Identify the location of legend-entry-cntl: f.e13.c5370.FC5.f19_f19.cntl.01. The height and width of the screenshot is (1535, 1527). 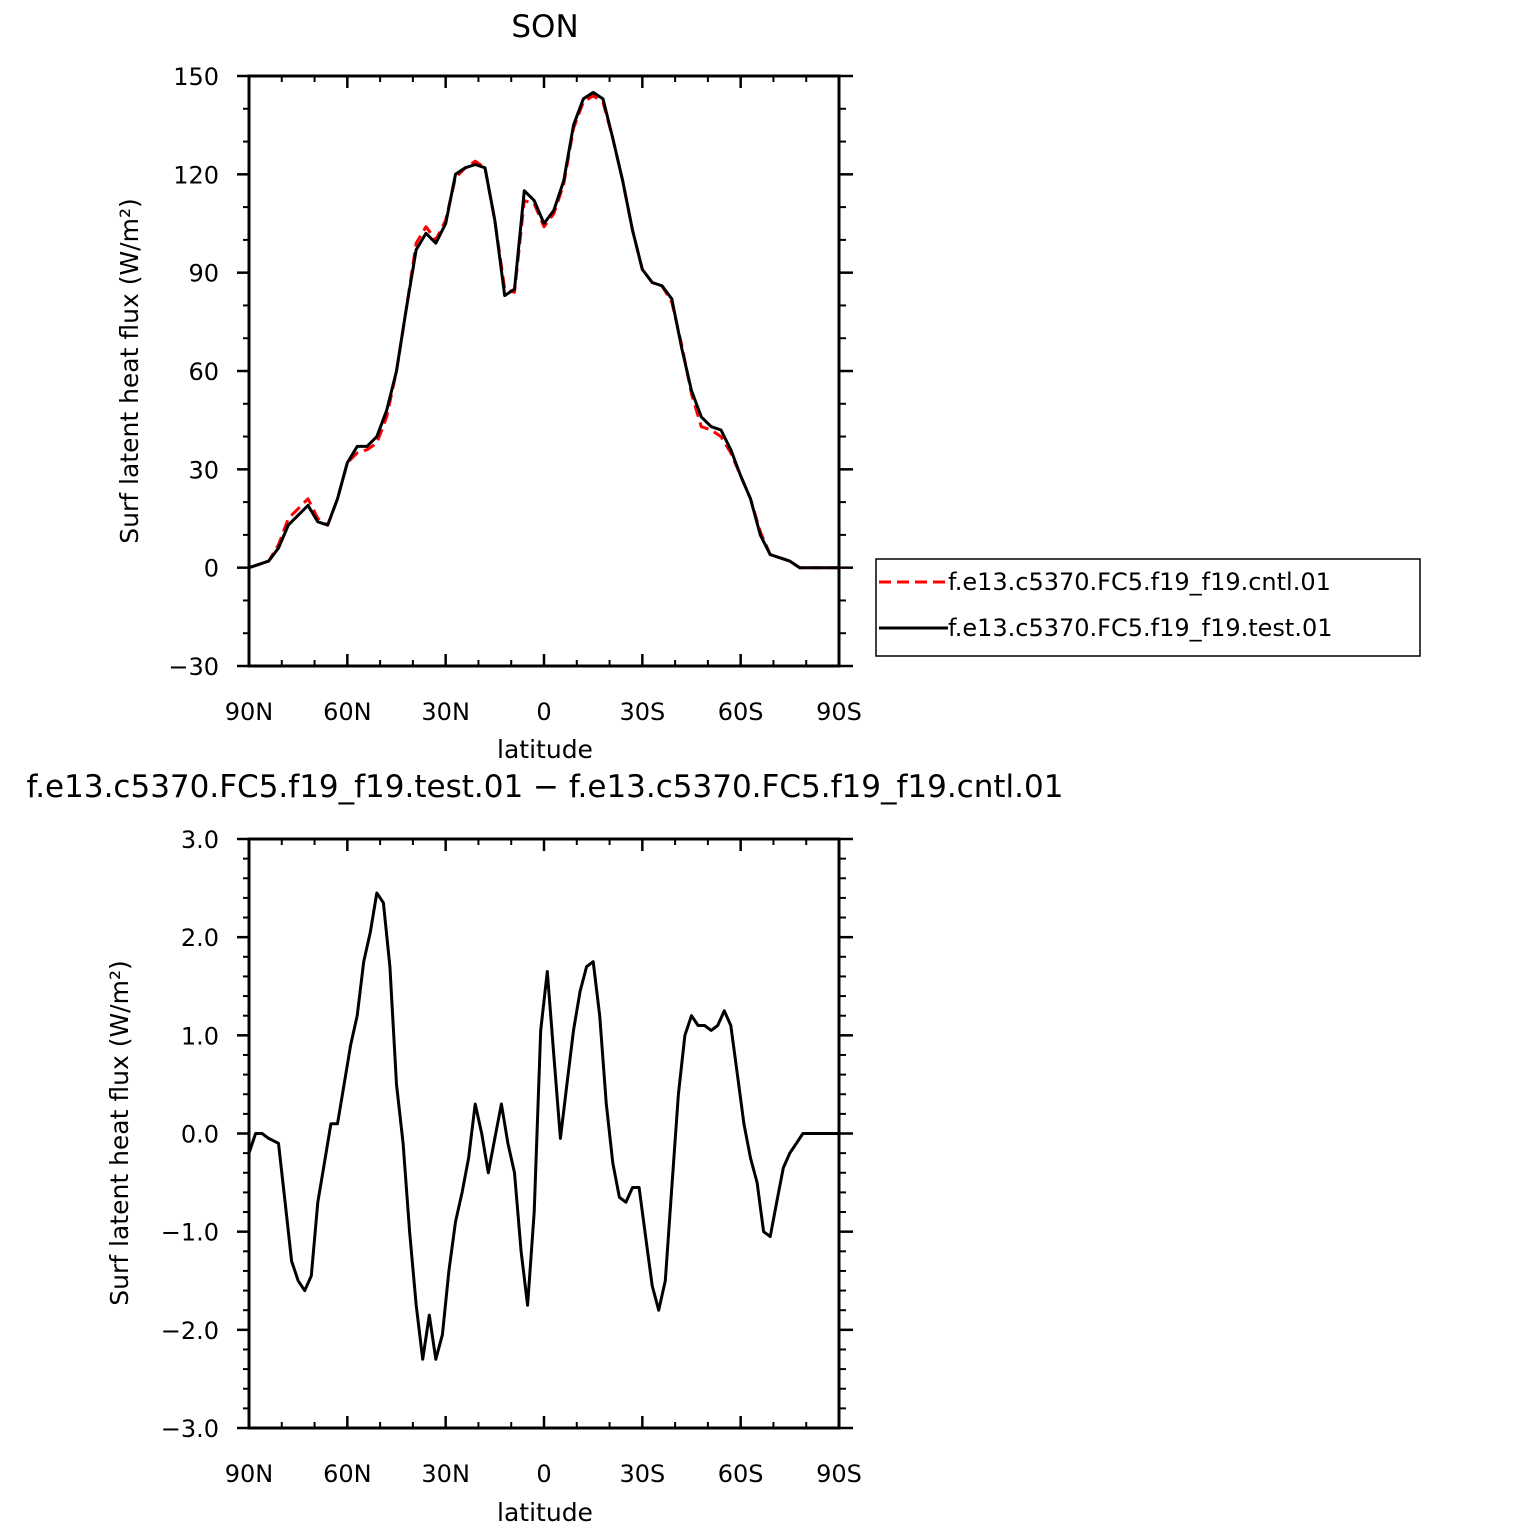
(1139, 582).